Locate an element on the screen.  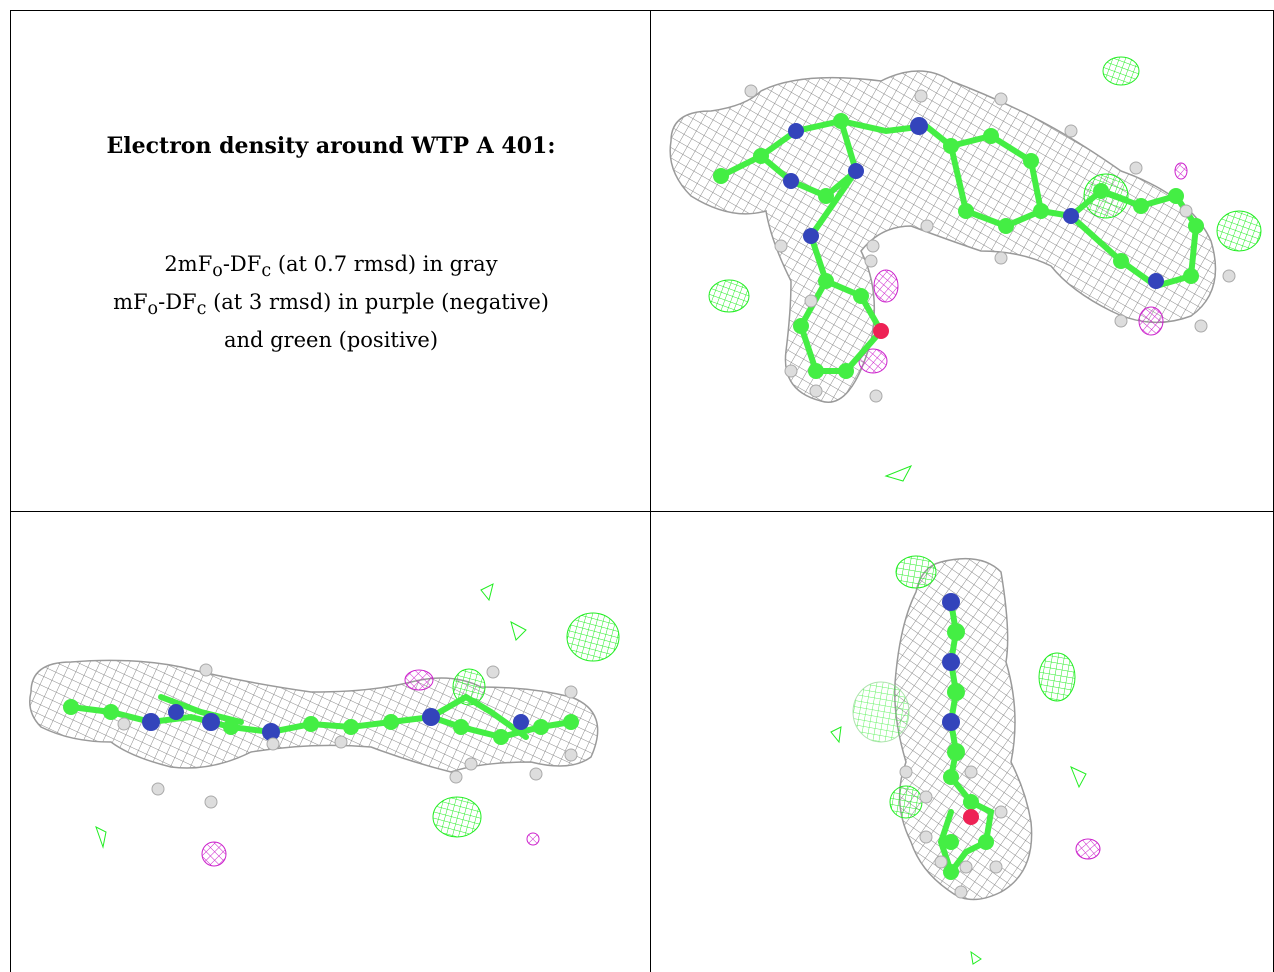
legend-line-2fofc: 2mFo-DFc (at 0.7 rmsd) in gray is located at coordinates (331, 268).